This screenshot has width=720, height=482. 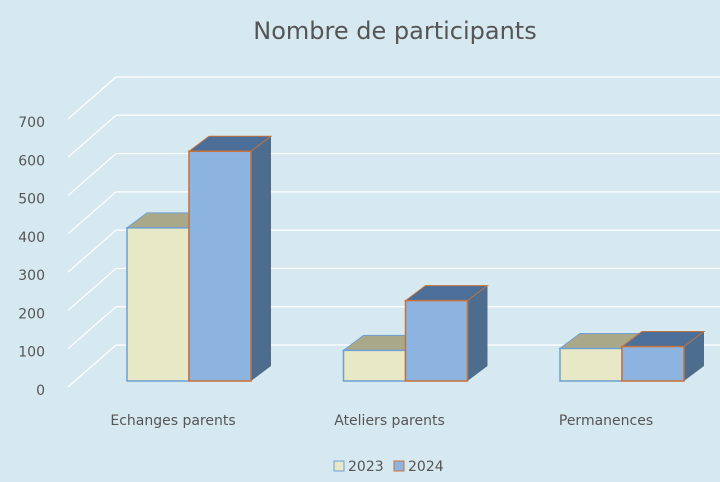 I want to click on x-tick-label: Permanences, so click(x=606, y=421).